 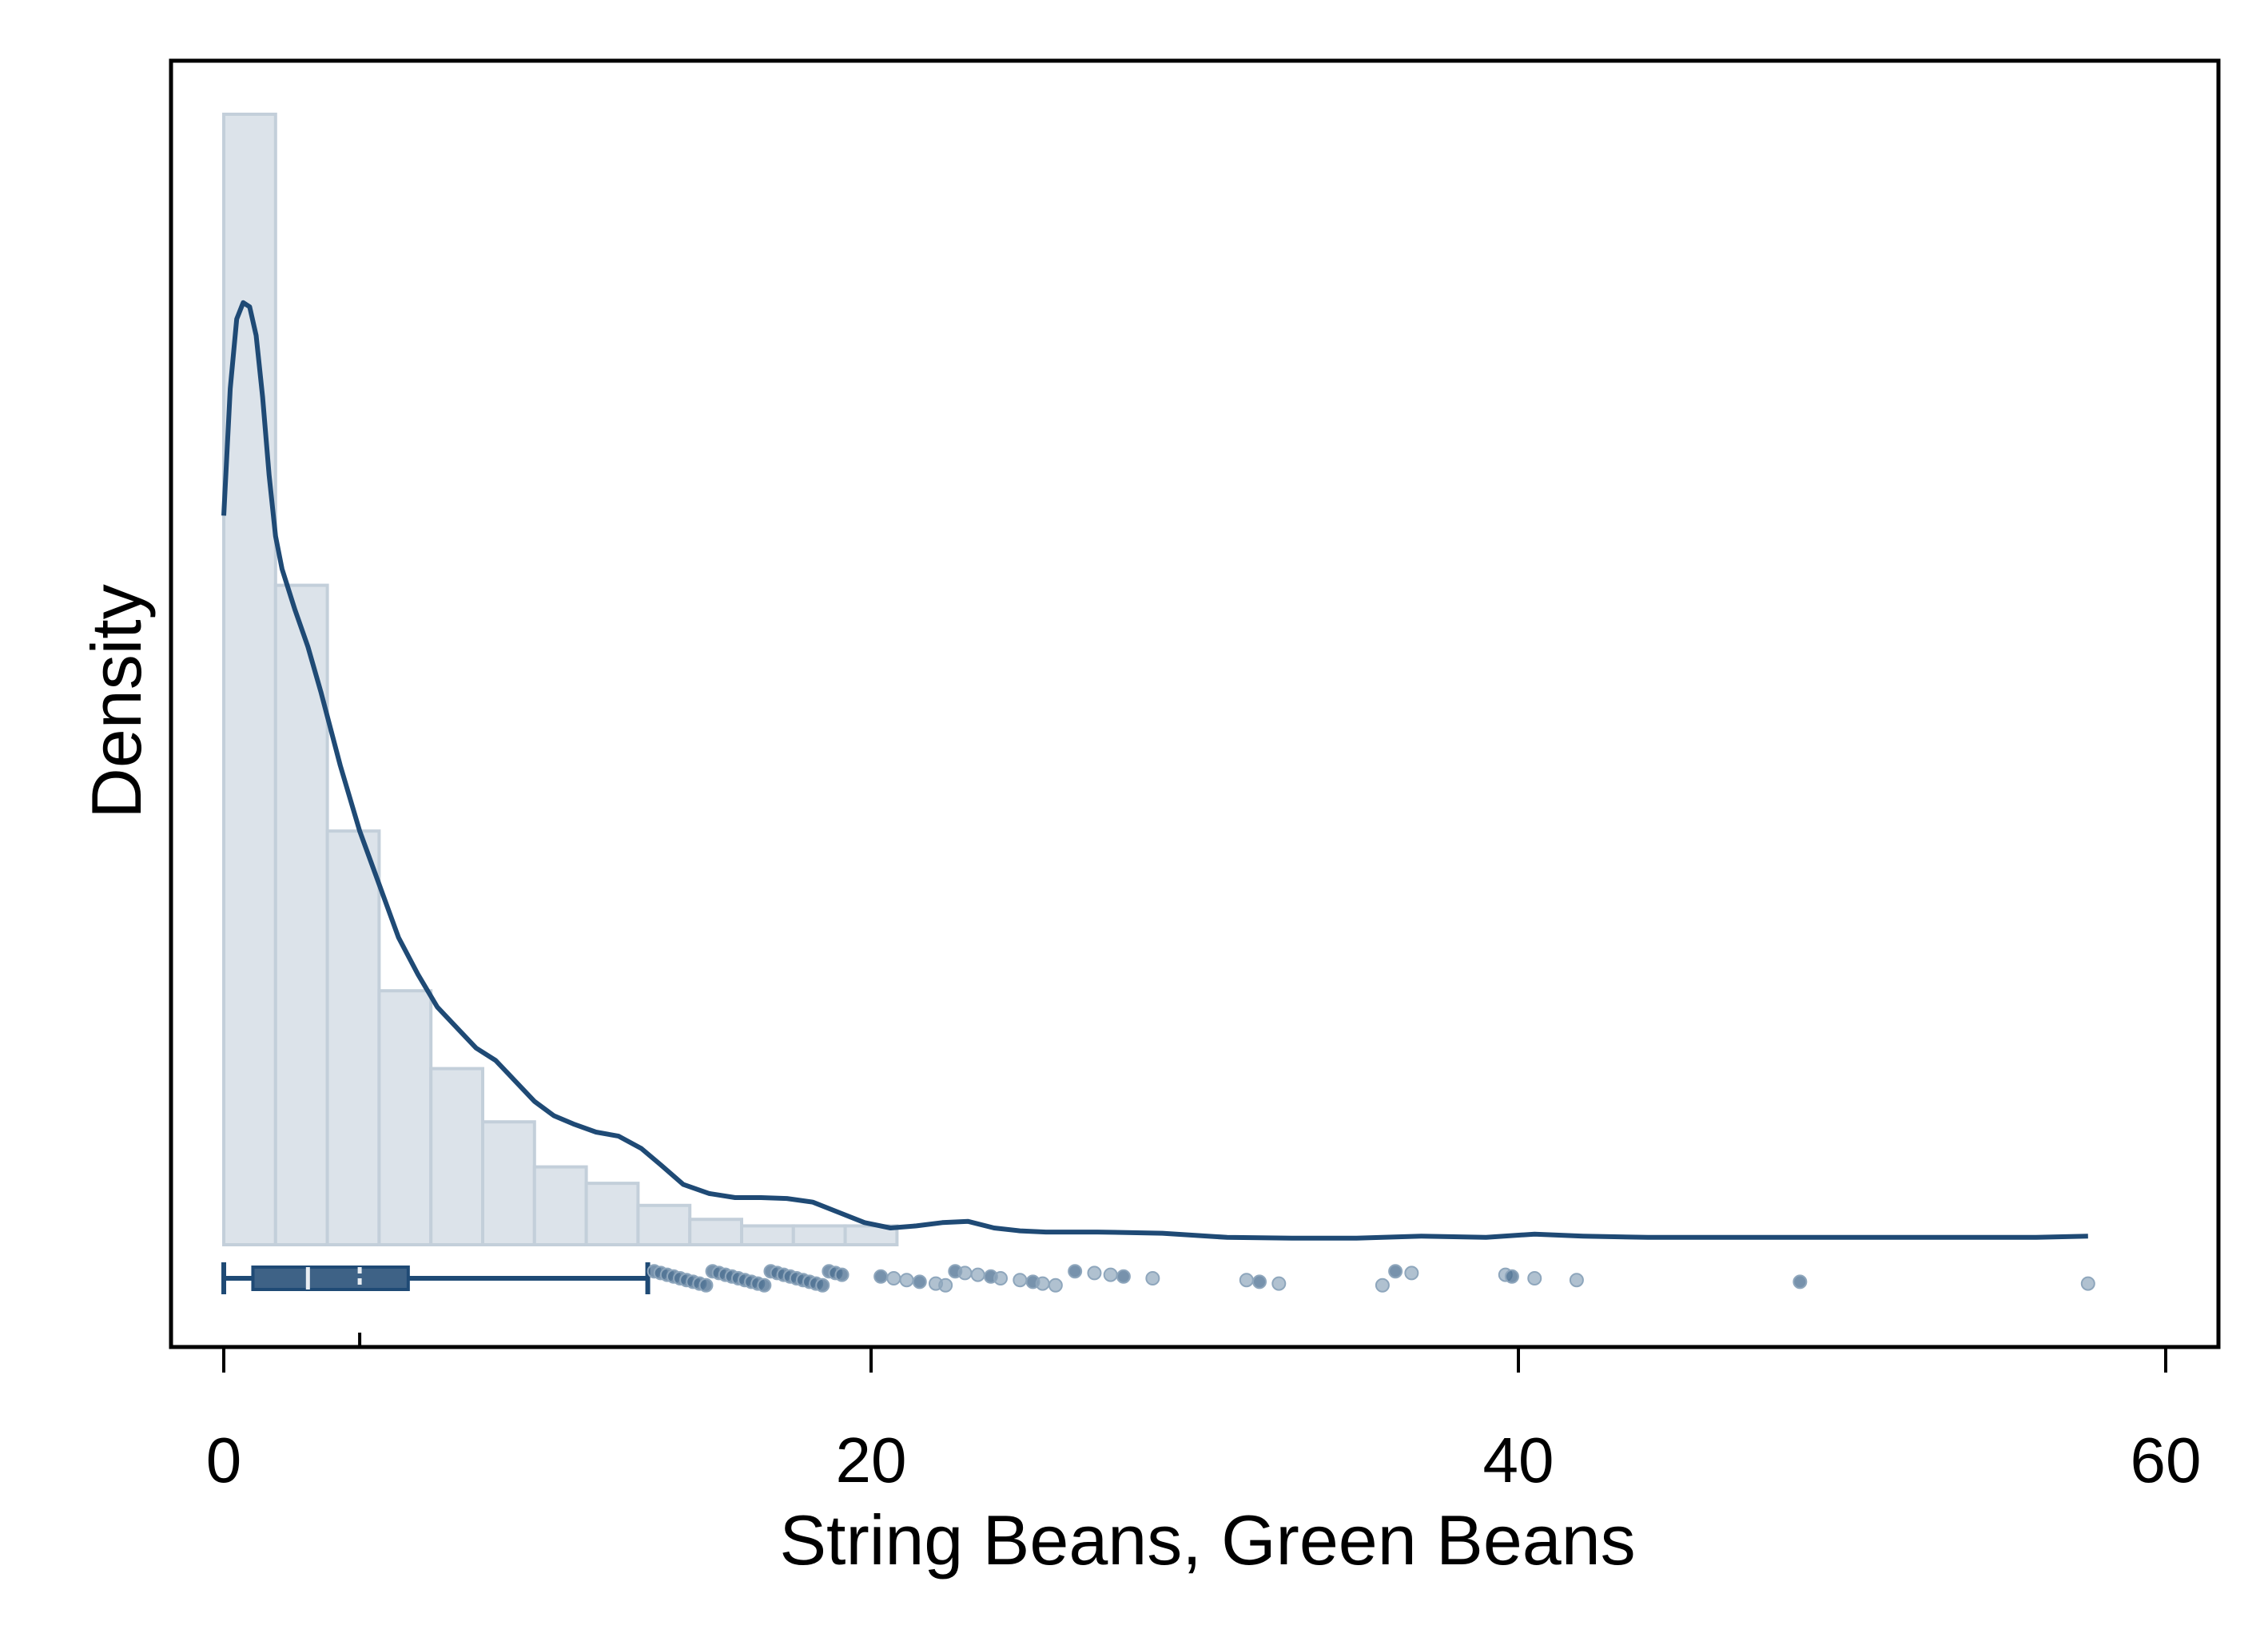 What do you see at coordinates (2166, 1460) in the screenshot?
I see `x-tick-label: 60` at bounding box center [2166, 1460].